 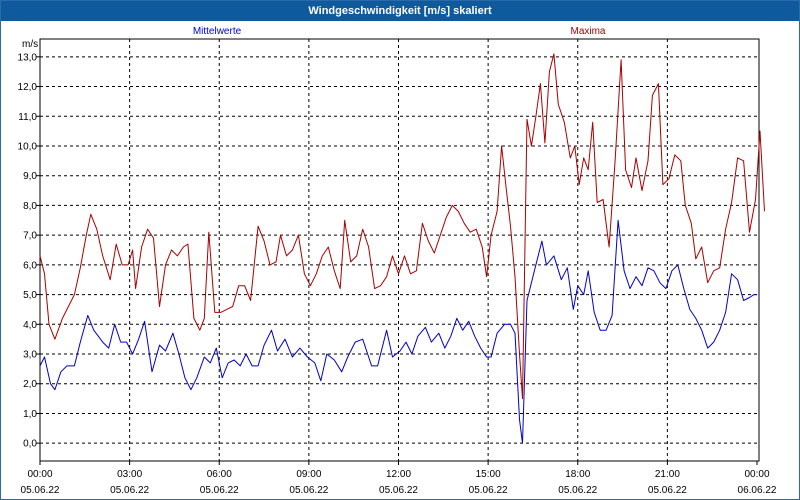 What do you see at coordinates (217, 31) in the screenshot?
I see `legend-entry-mittelwerte: Mittelwerte` at bounding box center [217, 31].